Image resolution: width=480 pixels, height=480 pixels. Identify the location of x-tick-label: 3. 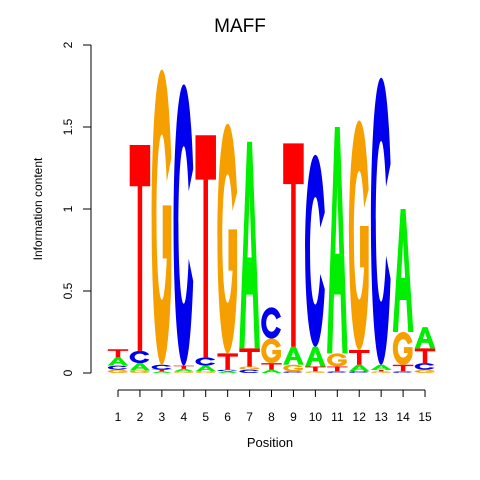
(162, 417).